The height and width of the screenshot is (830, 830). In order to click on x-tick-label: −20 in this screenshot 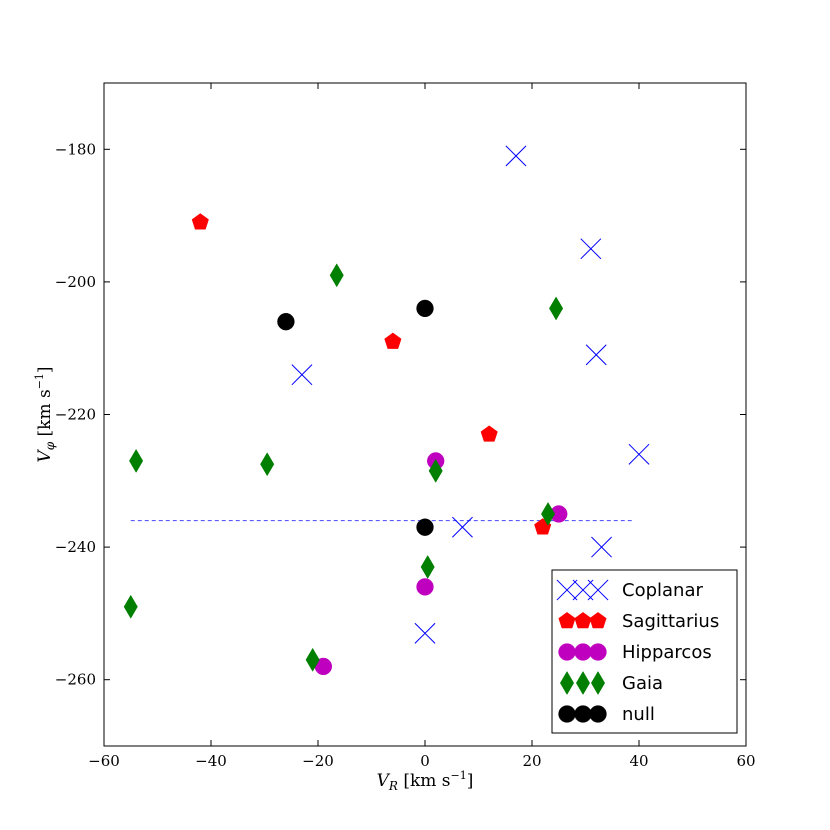, I will do `click(318, 761)`.